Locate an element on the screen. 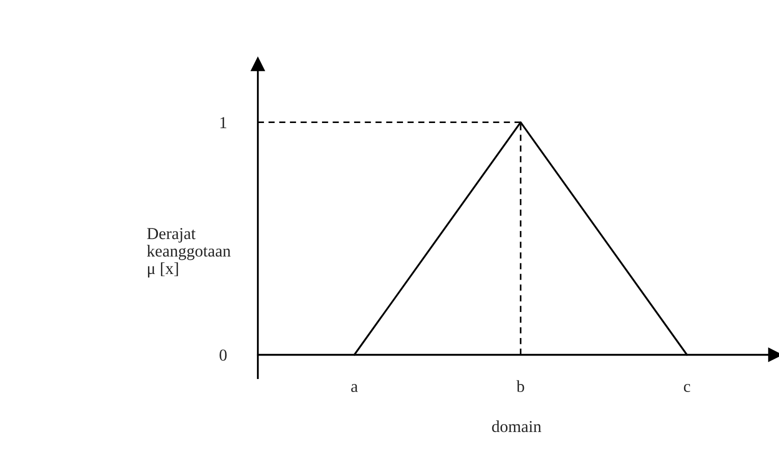  y-tick-label: 1 is located at coordinates (223, 122).